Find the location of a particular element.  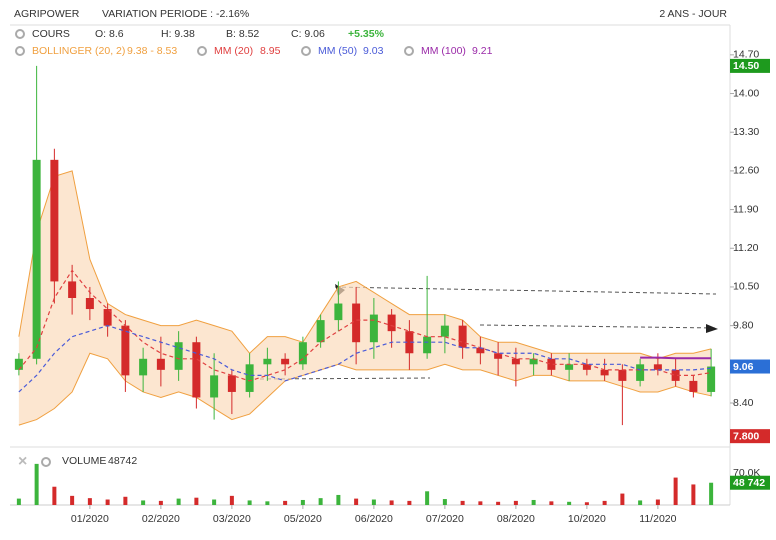

volume-marker-label: 48 742 is located at coordinates (749, 483).